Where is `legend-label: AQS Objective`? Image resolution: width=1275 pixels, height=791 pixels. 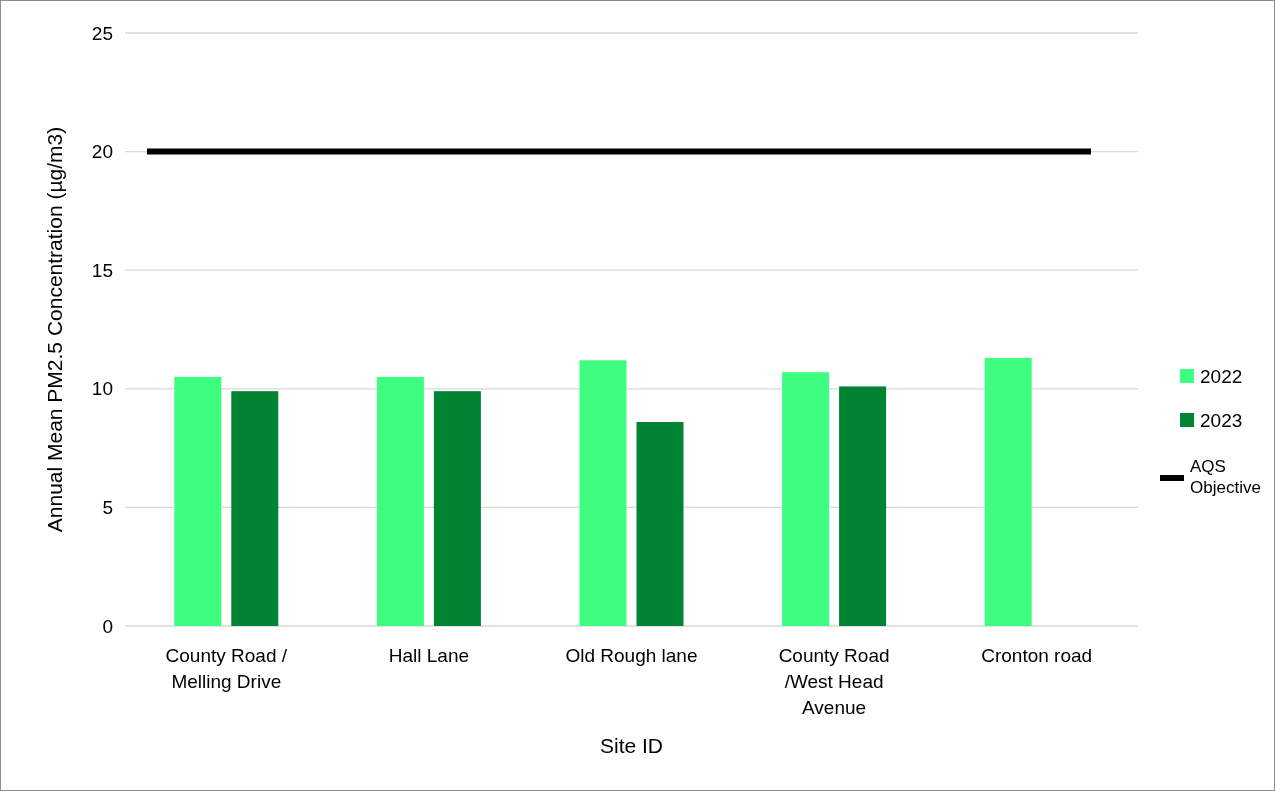 legend-label: AQS Objective is located at coordinates (1225, 477).